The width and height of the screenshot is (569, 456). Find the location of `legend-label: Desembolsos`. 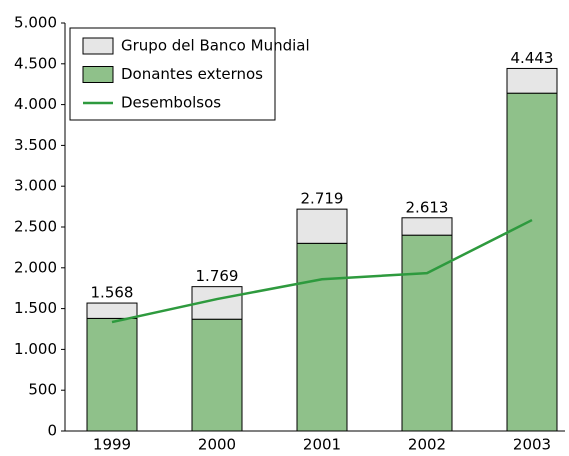

legend-label: Desembolsos is located at coordinates (171, 103).